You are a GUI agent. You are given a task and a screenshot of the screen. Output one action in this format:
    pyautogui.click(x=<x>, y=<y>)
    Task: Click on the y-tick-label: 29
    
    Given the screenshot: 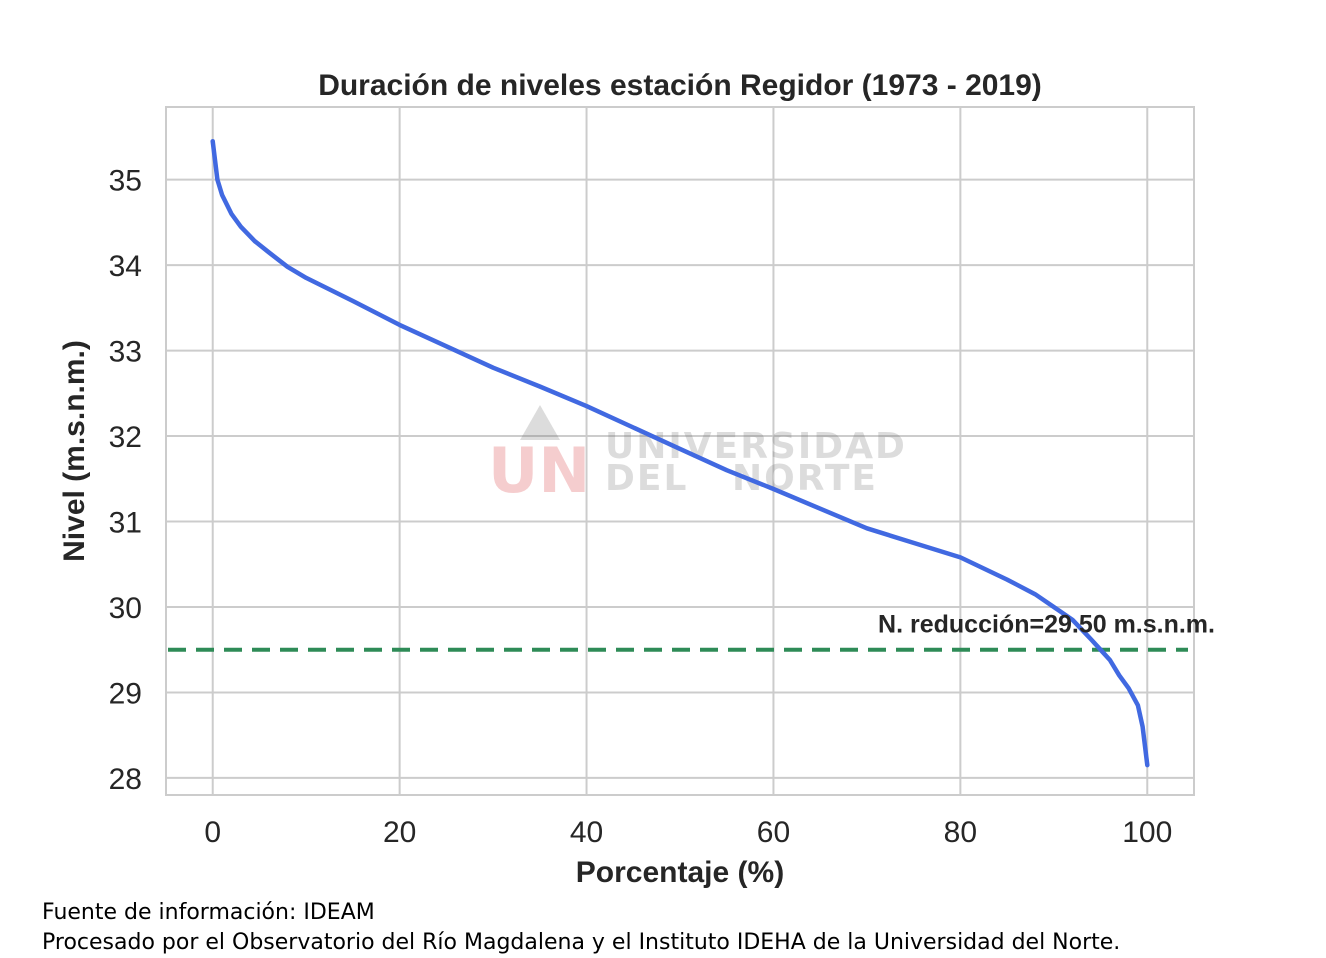 What is the action you would take?
    pyautogui.click(x=125, y=693)
    